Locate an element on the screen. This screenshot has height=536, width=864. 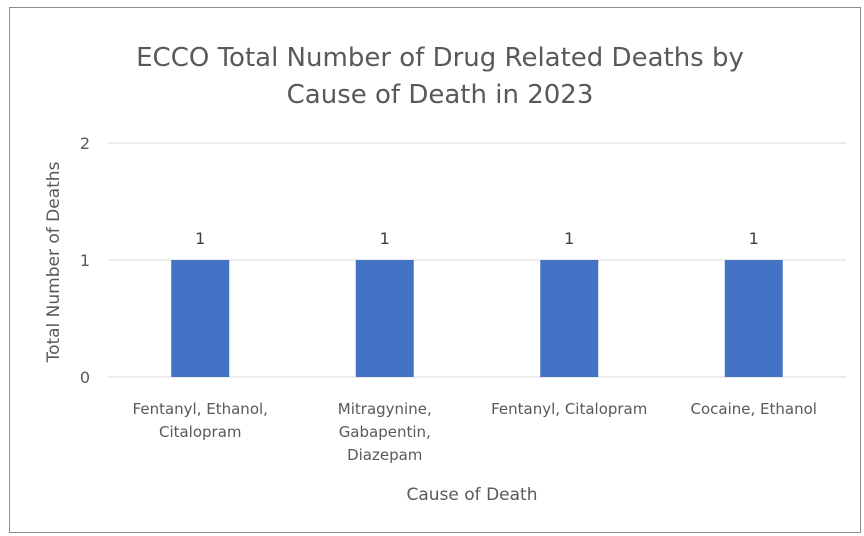
x-category-label: Mitragynine, Gabapentin, Diazepam is located at coordinates (385, 432).